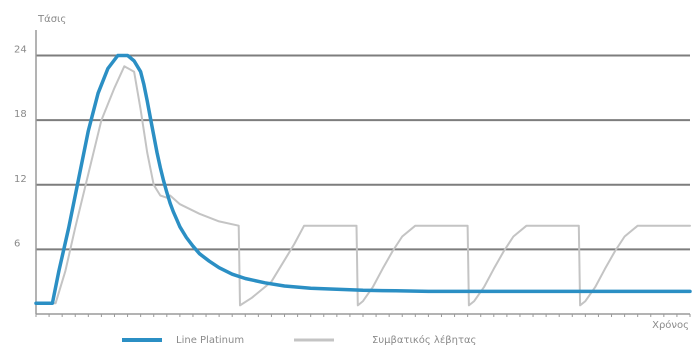 The image size is (693, 346). Describe the element at coordinates (20, 114) in the screenshot. I see `y-tick-label-18: 18` at that location.